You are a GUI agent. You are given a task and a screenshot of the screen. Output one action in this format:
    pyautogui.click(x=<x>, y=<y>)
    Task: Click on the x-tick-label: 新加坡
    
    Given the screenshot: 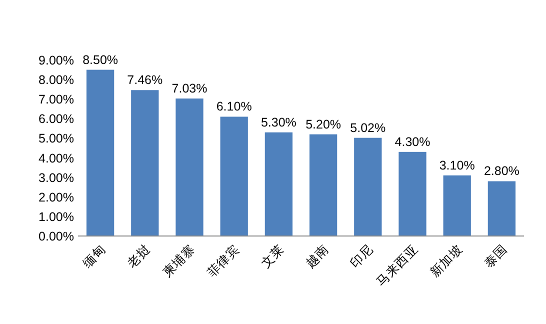 What is the action you would take?
    pyautogui.click(x=446, y=261)
    